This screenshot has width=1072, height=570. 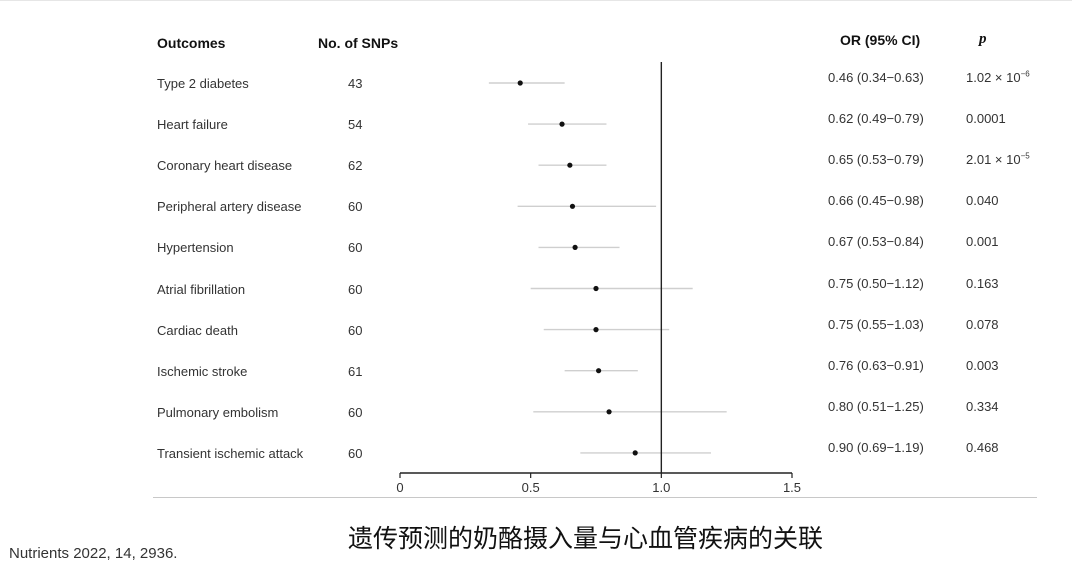 I want to click on x-tick-label: 1.5, so click(x=792, y=487).